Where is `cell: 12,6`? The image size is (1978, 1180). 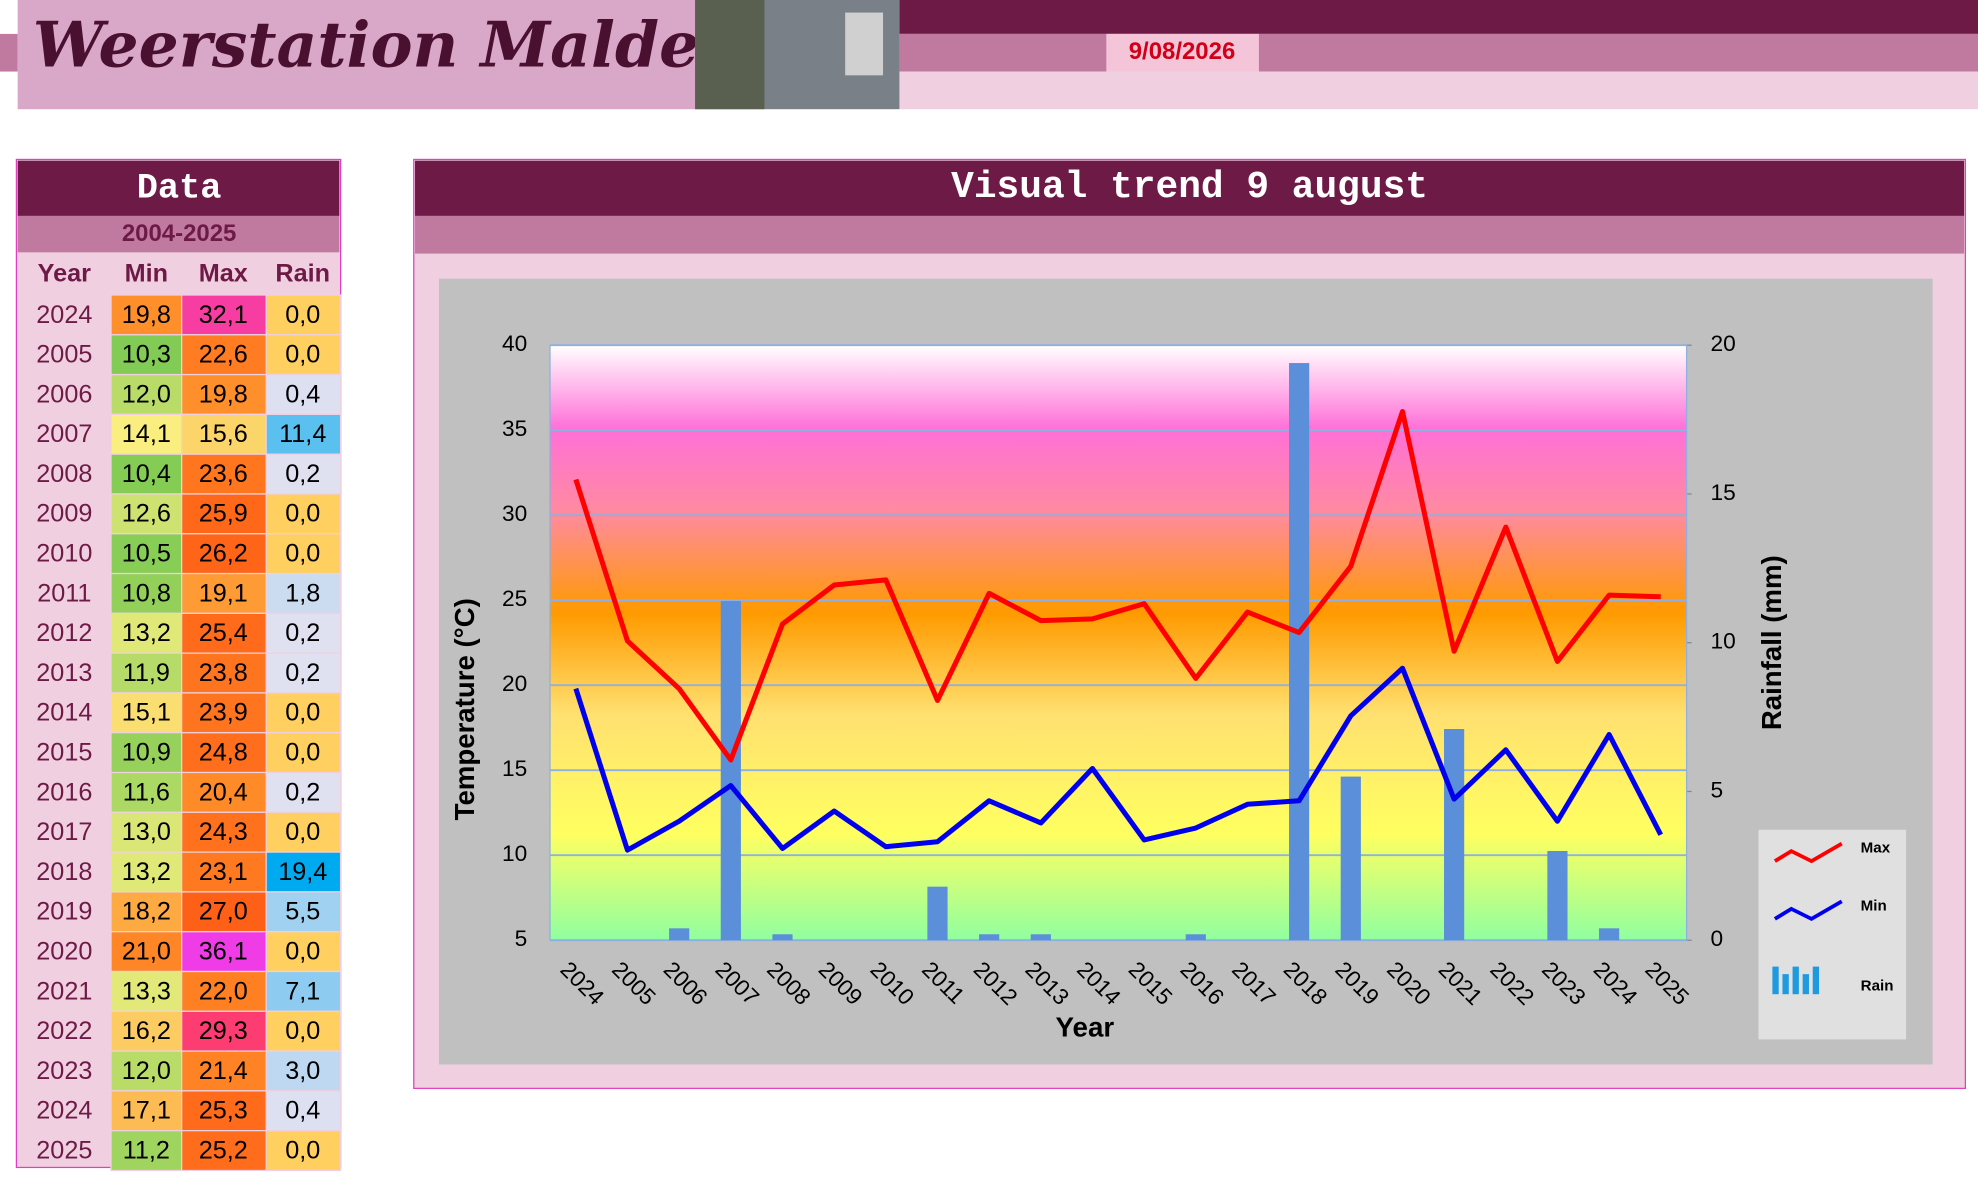
cell: 12,6 is located at coordinates (146, 514).